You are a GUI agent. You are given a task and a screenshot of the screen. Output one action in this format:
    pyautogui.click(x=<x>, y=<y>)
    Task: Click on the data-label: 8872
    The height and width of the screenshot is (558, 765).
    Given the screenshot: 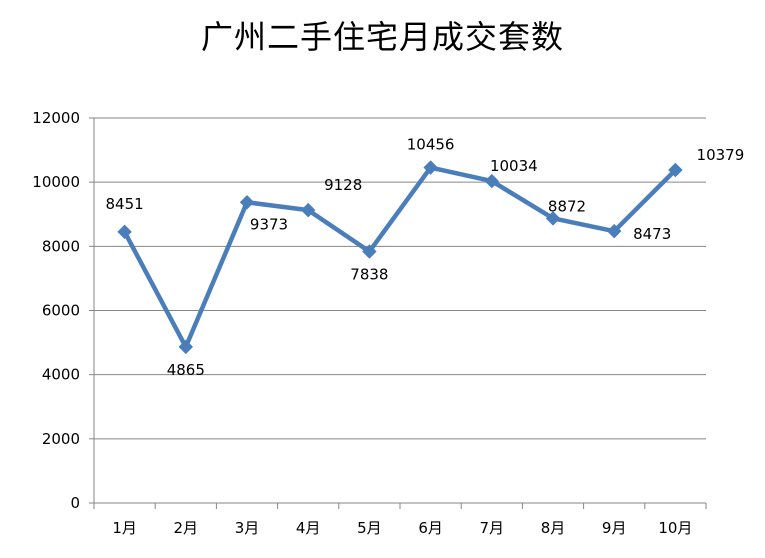 What is the action you would take?
    pyautogui.click(x=567, y=206)
    